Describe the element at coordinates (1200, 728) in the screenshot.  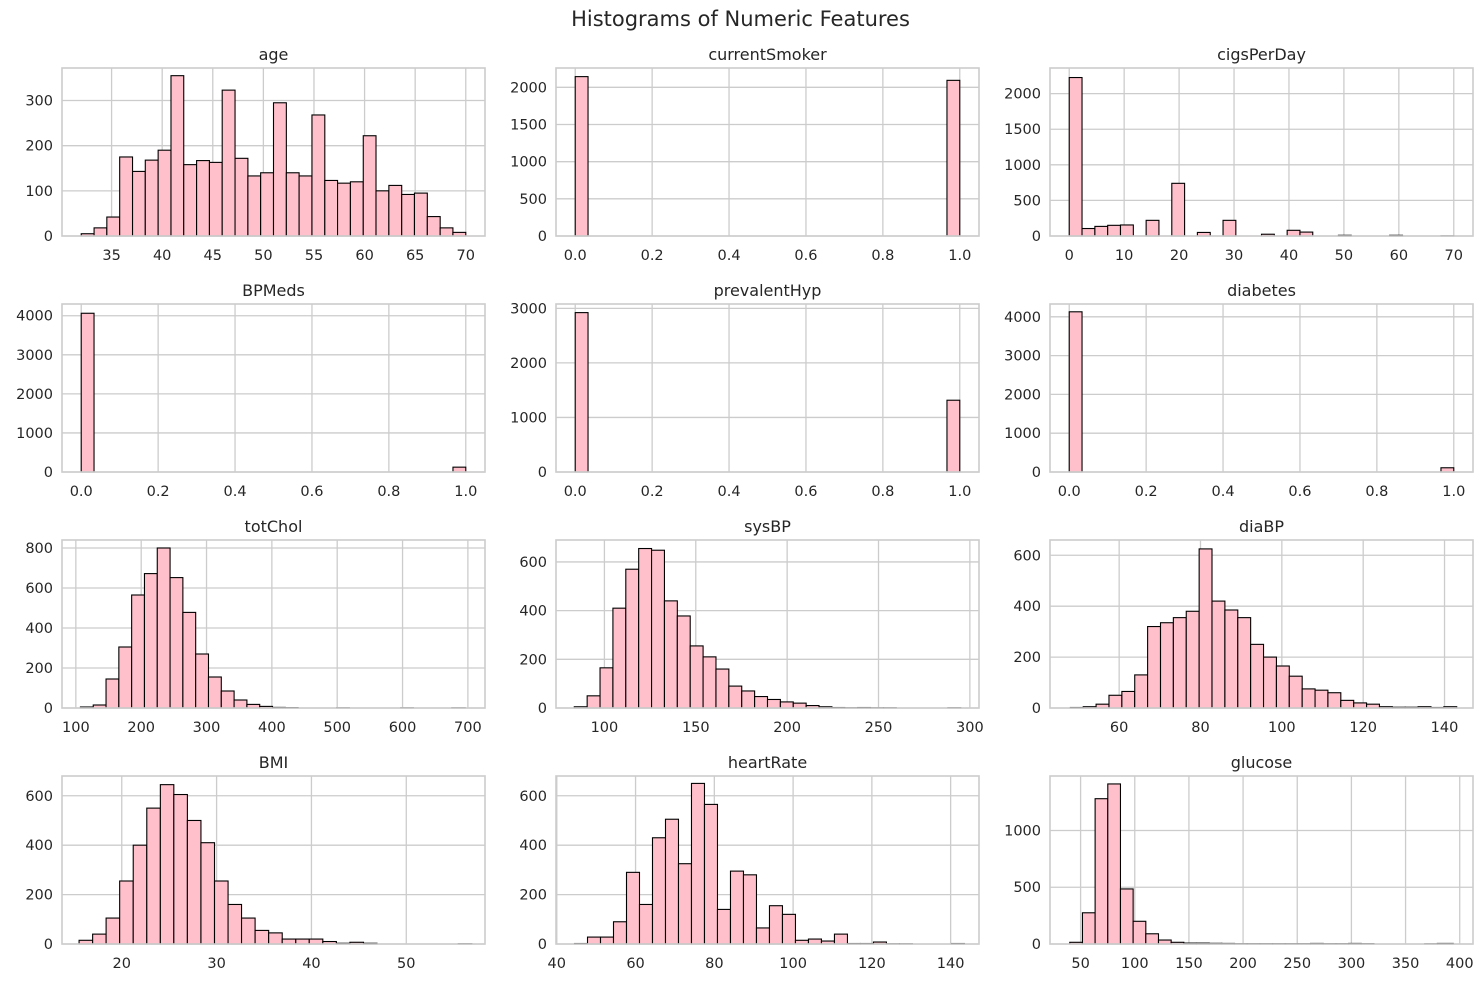
I see `x-tick-label: 80` at that location.